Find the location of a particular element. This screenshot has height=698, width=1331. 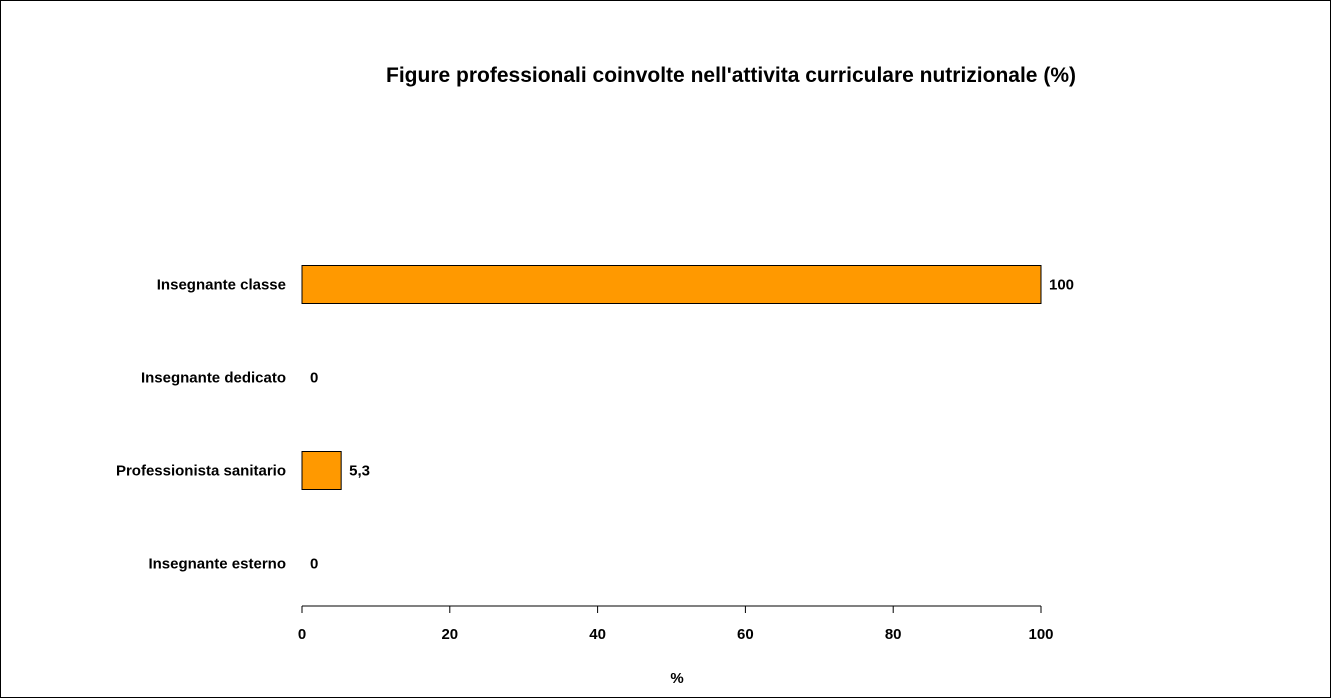

x-tick-label-80: 80 is located at coordinates (893, 634).